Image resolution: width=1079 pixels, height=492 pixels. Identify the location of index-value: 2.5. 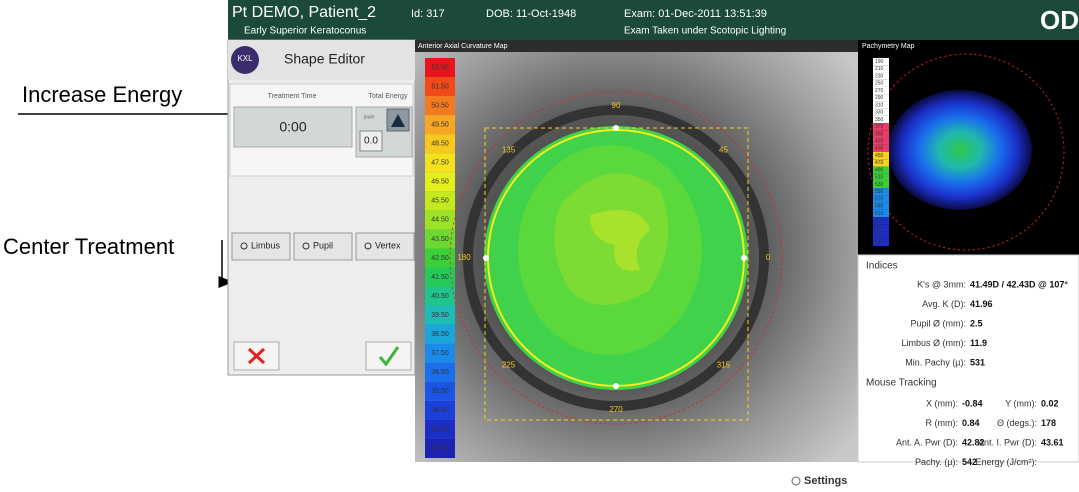
(976, 323).